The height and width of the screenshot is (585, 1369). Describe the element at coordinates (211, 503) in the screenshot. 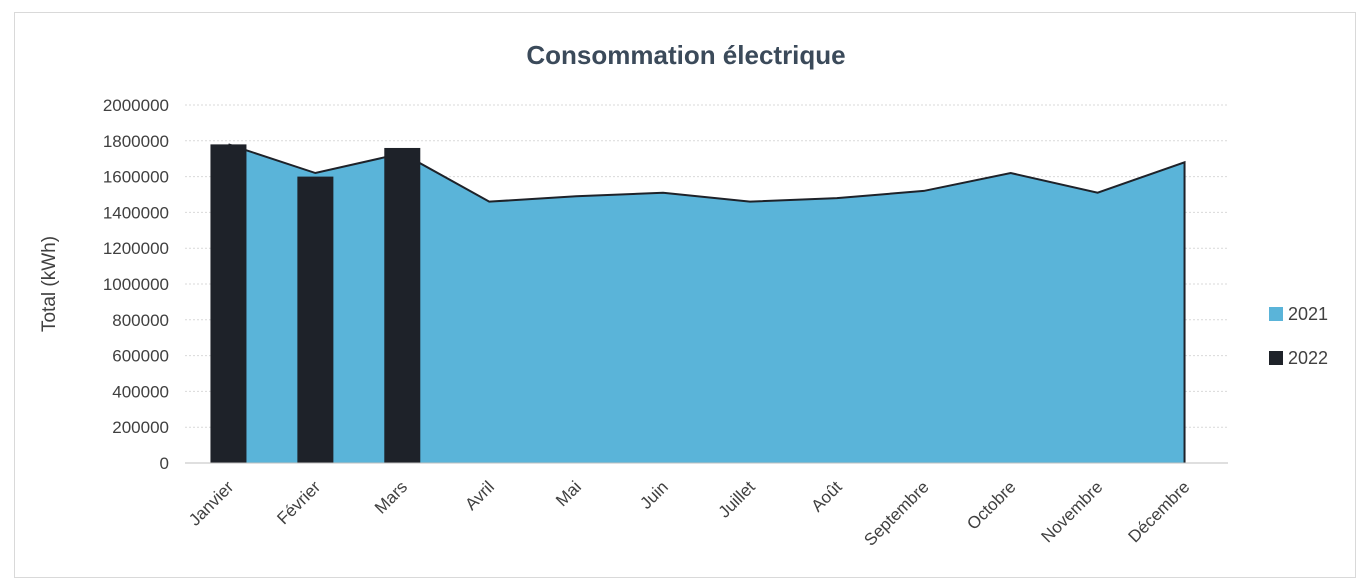

I see `x-tick-label: Janvier` at that location.